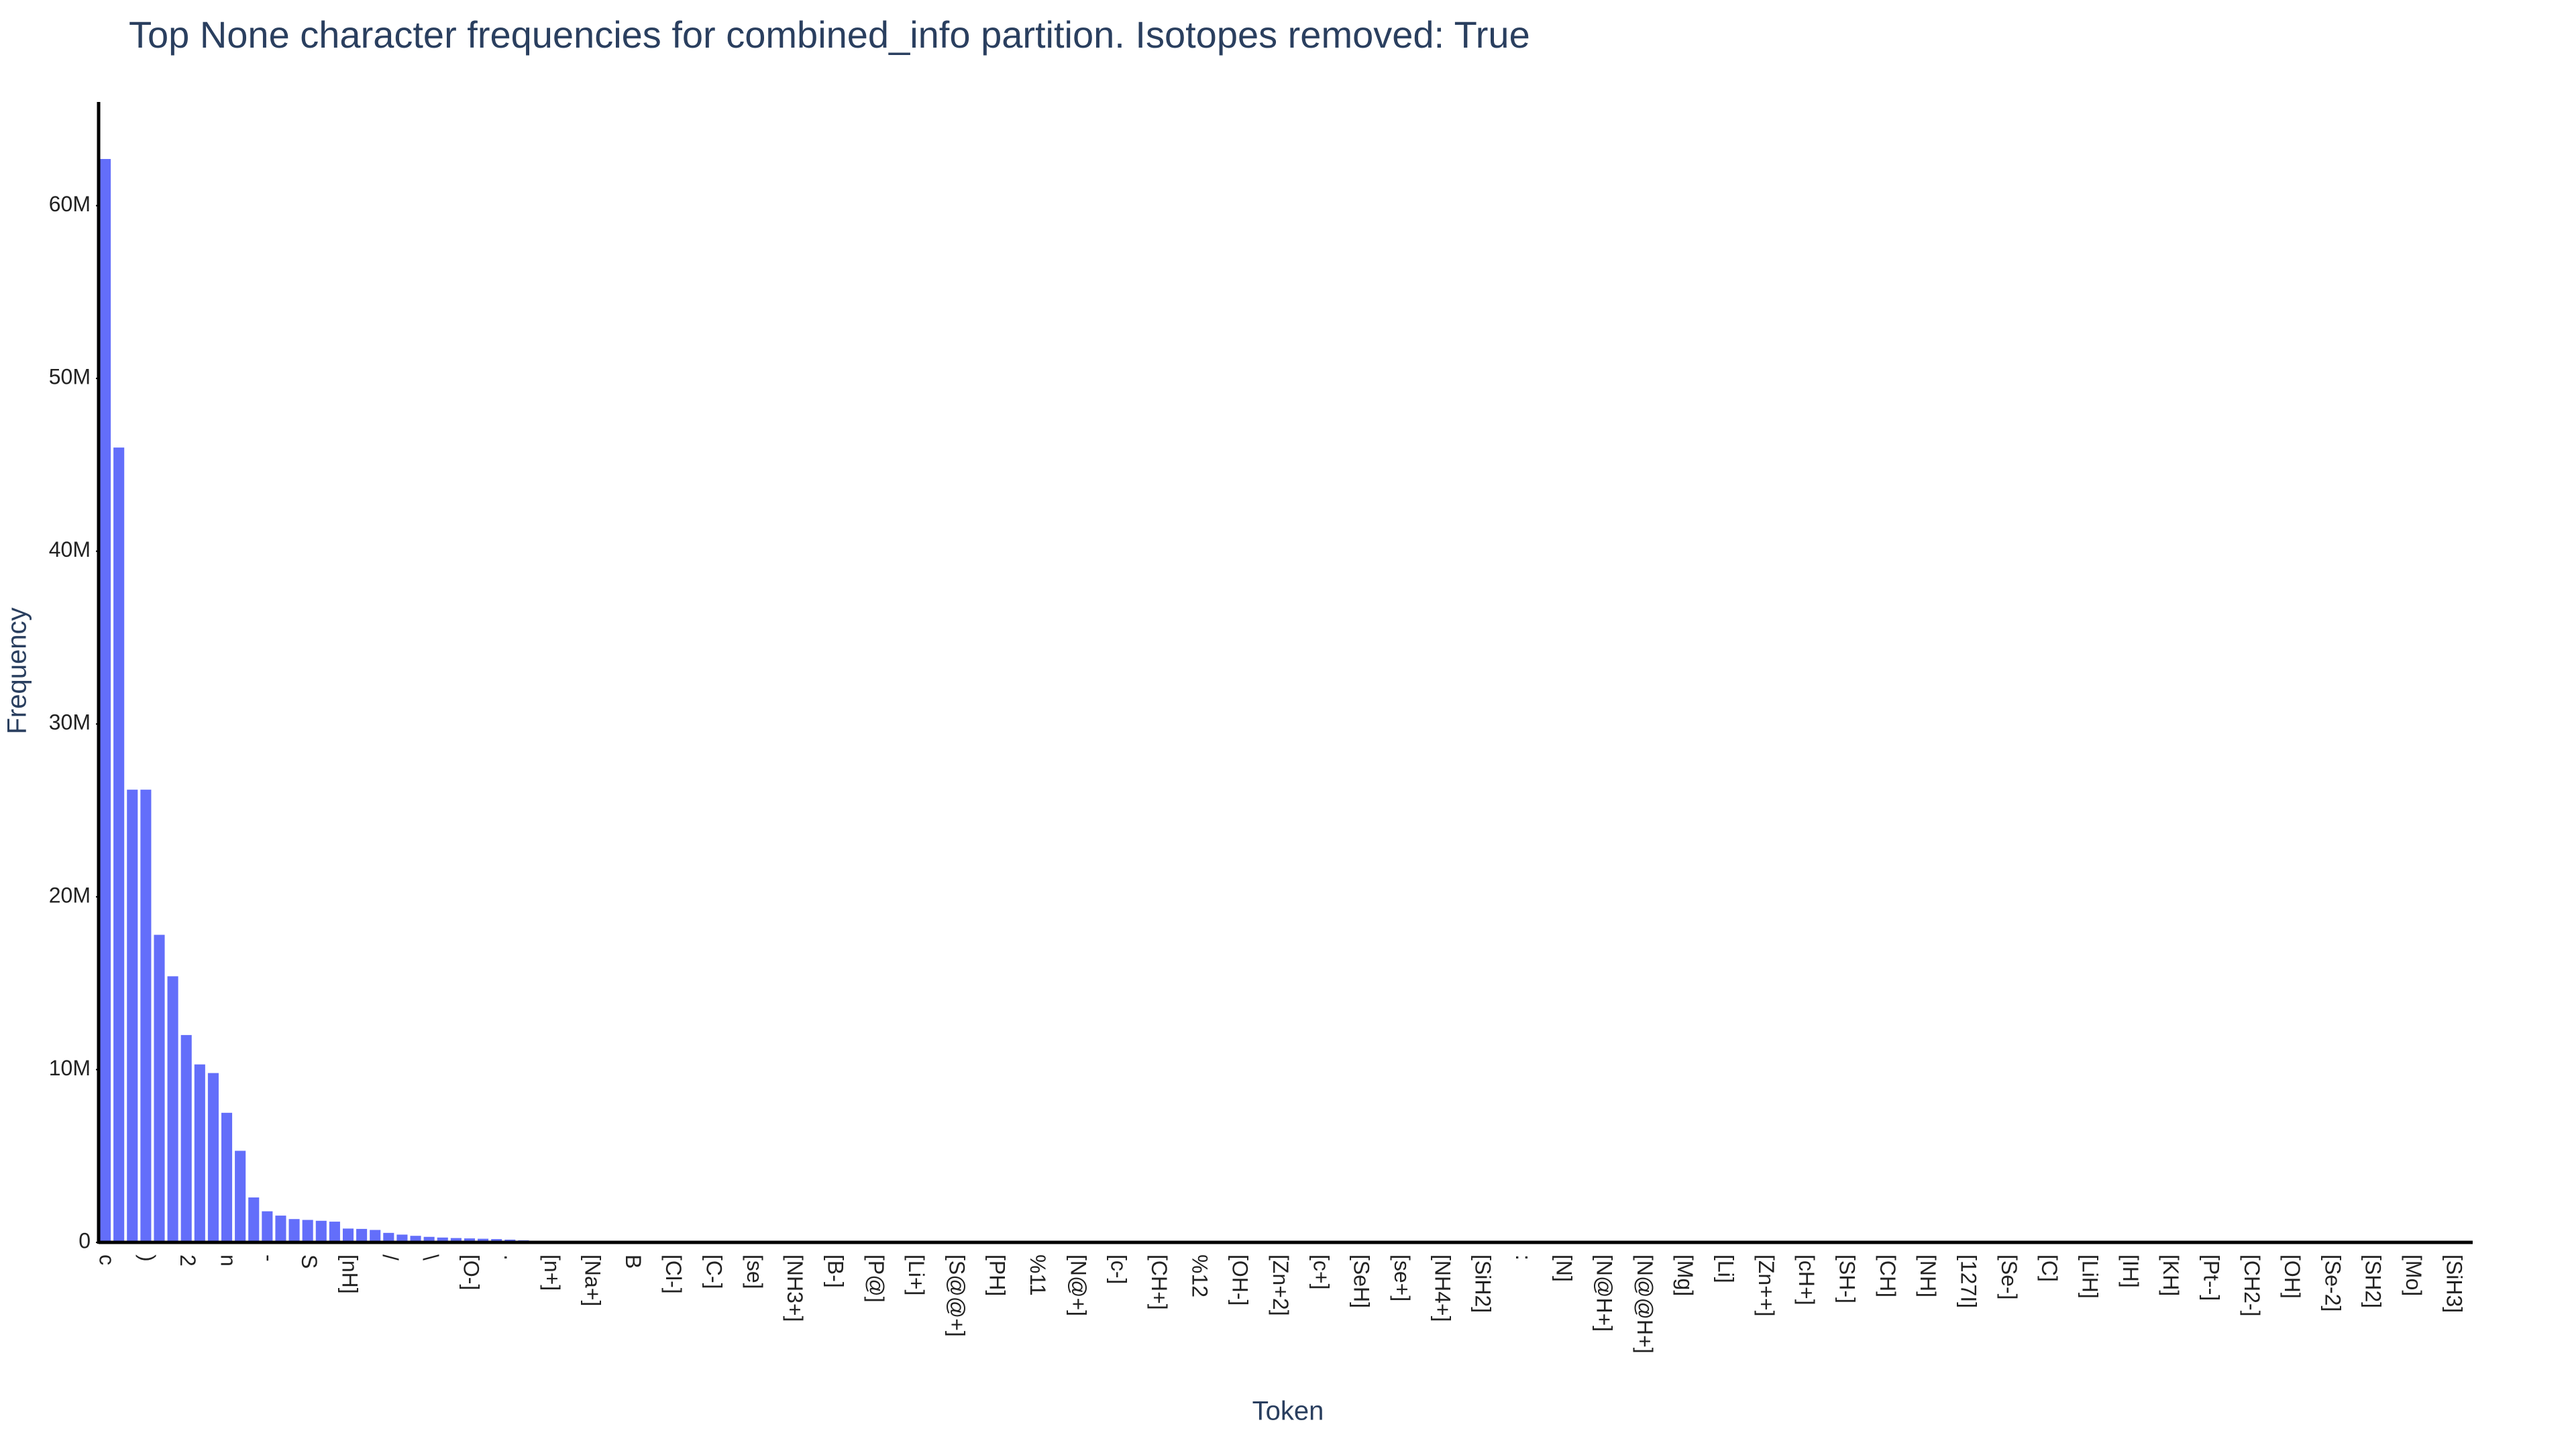  What do you see at coordinates (835, 1271) in the screenshot?
I see `x-tick-label: [B-]` at bounding box center [835, 1271].